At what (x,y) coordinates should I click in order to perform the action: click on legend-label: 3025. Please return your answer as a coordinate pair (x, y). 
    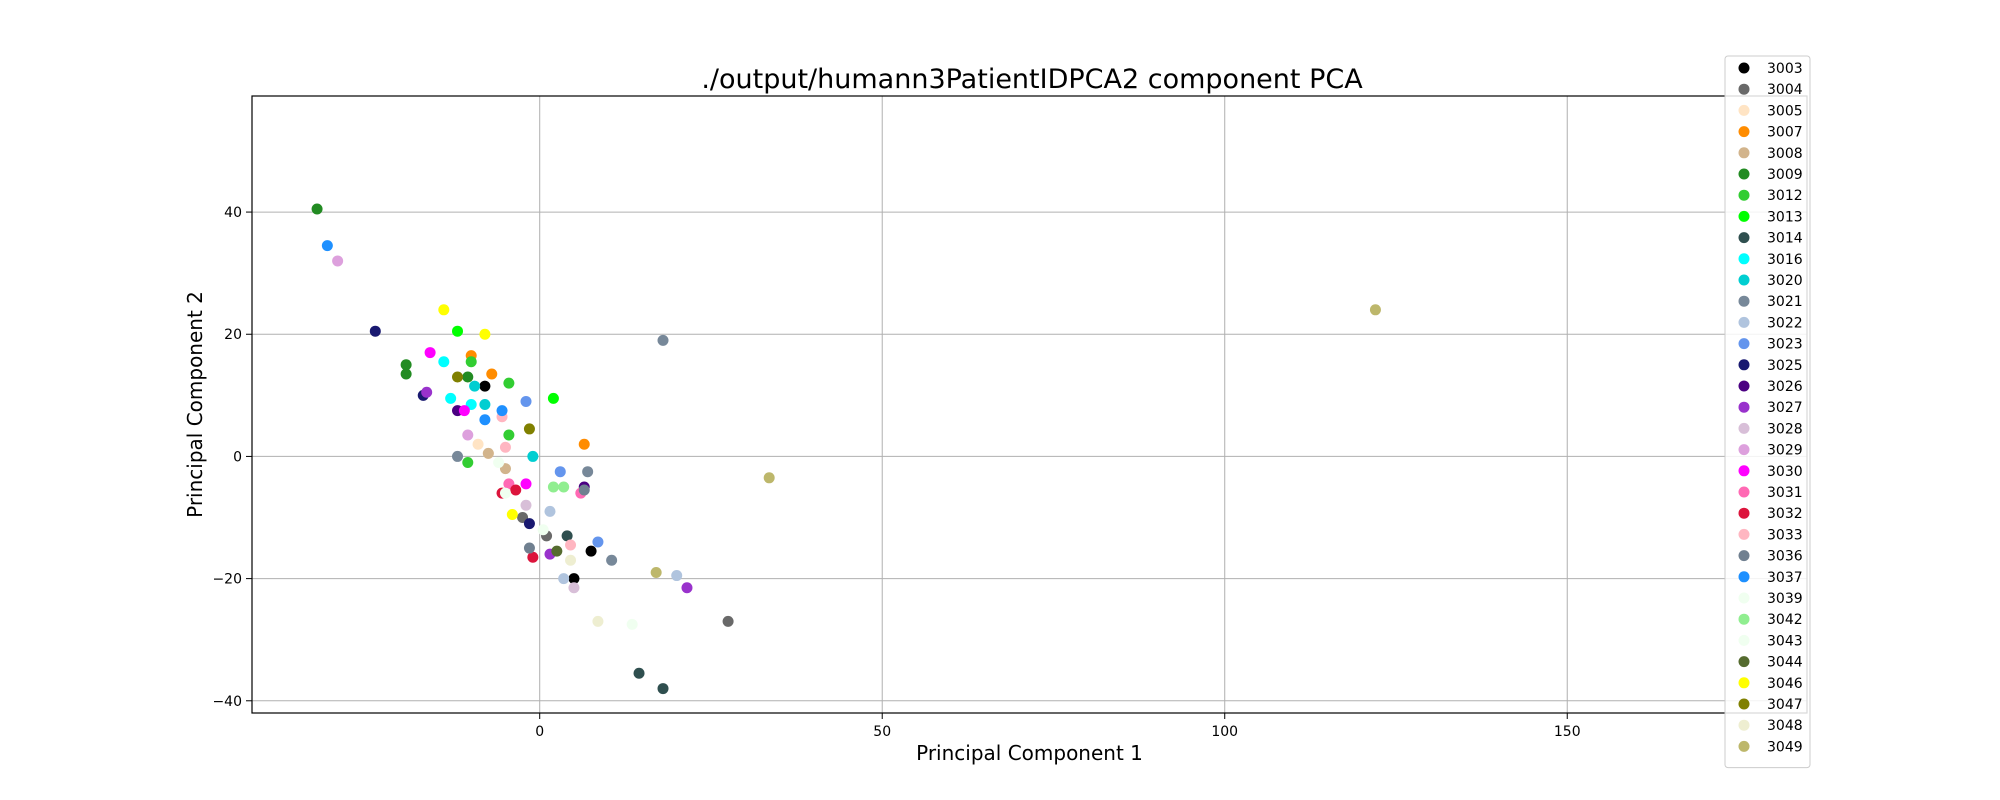
    Looking at the image, I should click on (1785, 366).